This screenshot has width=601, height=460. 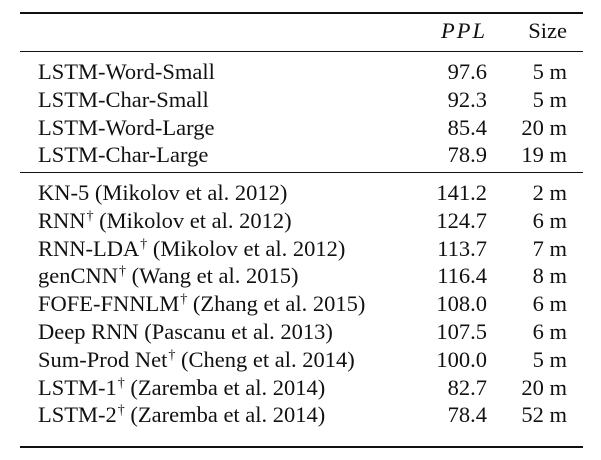 I want to click on model-cell: LSTM-2† (Zaremba et al. 2014), so click(x=181, y=415).